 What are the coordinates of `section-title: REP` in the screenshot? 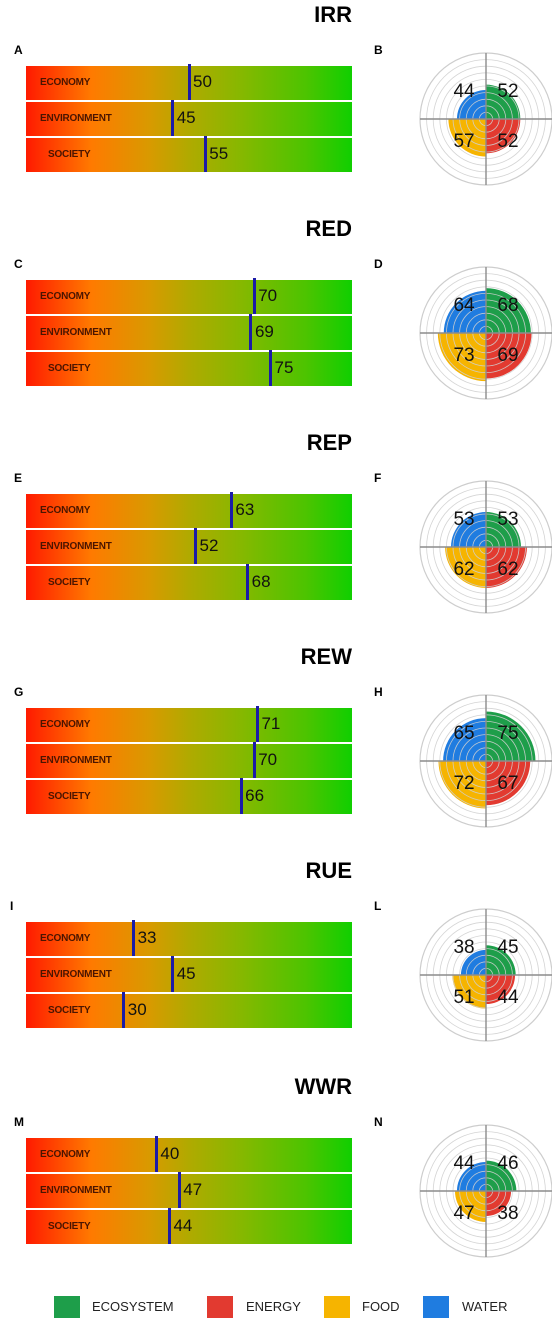 It's located at (329, 442).